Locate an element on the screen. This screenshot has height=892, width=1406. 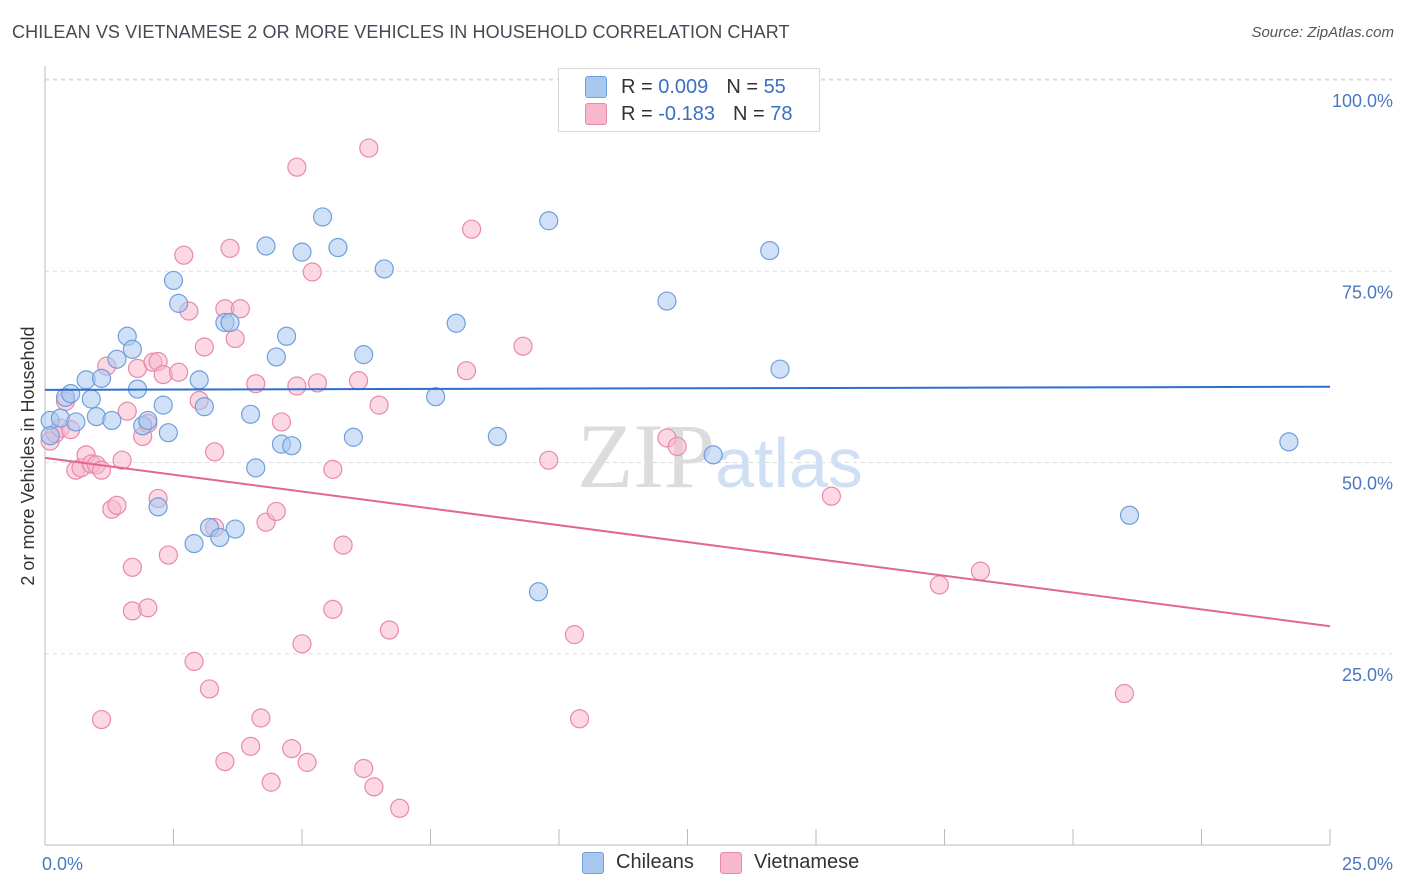
bottom-legend-swatch-chileans is located at coordinates (593, 862).